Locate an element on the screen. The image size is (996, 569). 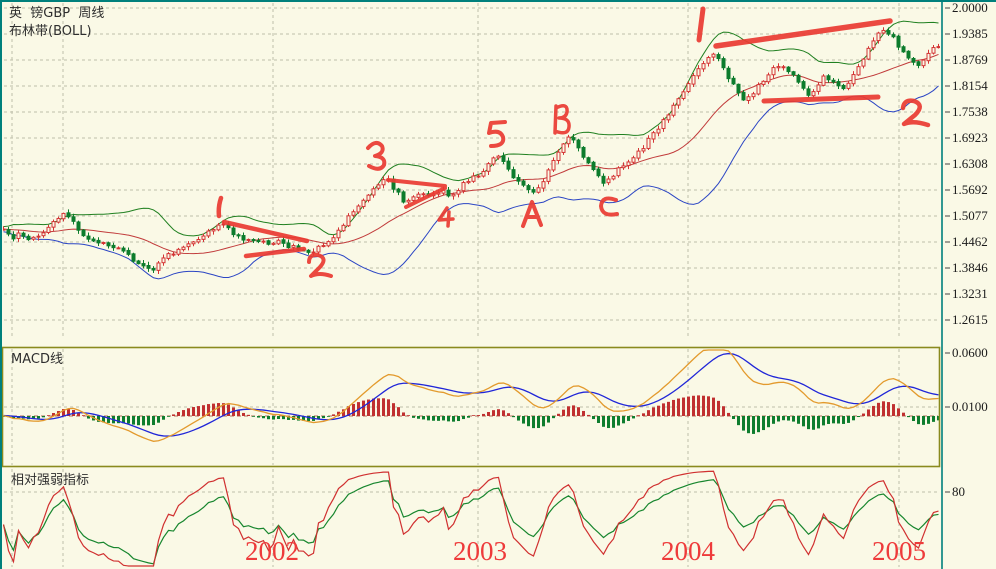
wave-B-mark is located at coordinates (562, 119).